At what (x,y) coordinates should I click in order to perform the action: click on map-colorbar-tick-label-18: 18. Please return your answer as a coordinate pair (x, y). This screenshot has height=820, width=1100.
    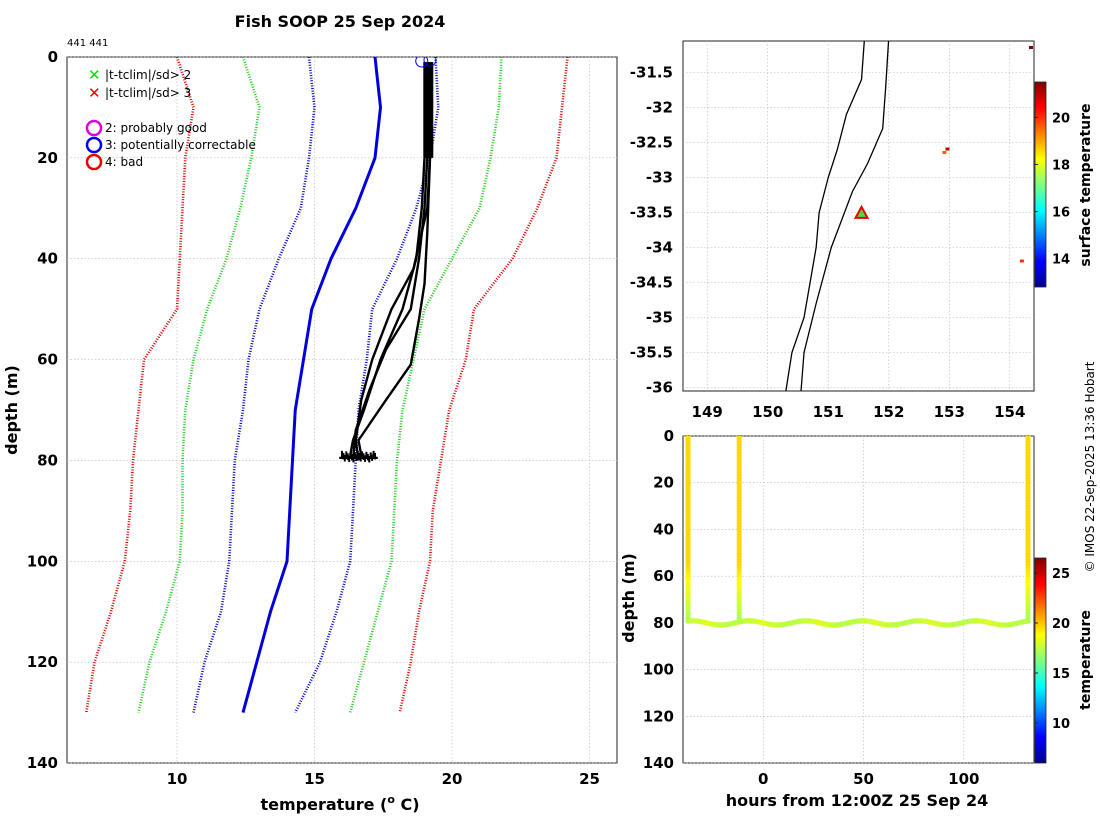
    Looking at the image, I should click on (1061, 165).